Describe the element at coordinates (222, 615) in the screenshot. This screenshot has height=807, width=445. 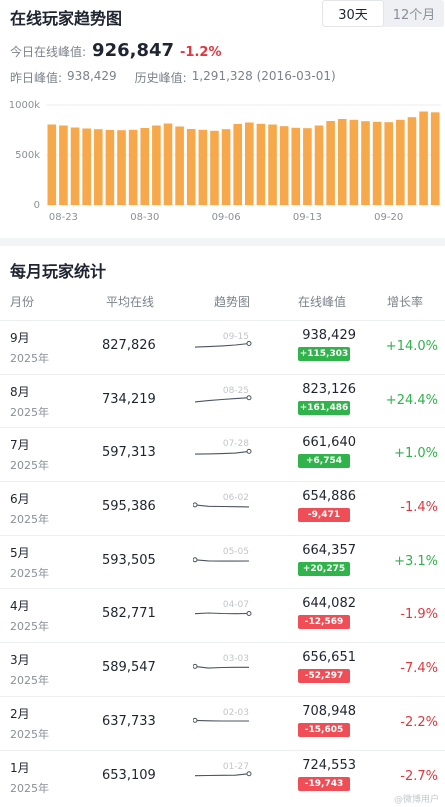
I see `table-row: 4月 2025年 582,771 04-07 644,082 -12,569 -1.9%` at that location.